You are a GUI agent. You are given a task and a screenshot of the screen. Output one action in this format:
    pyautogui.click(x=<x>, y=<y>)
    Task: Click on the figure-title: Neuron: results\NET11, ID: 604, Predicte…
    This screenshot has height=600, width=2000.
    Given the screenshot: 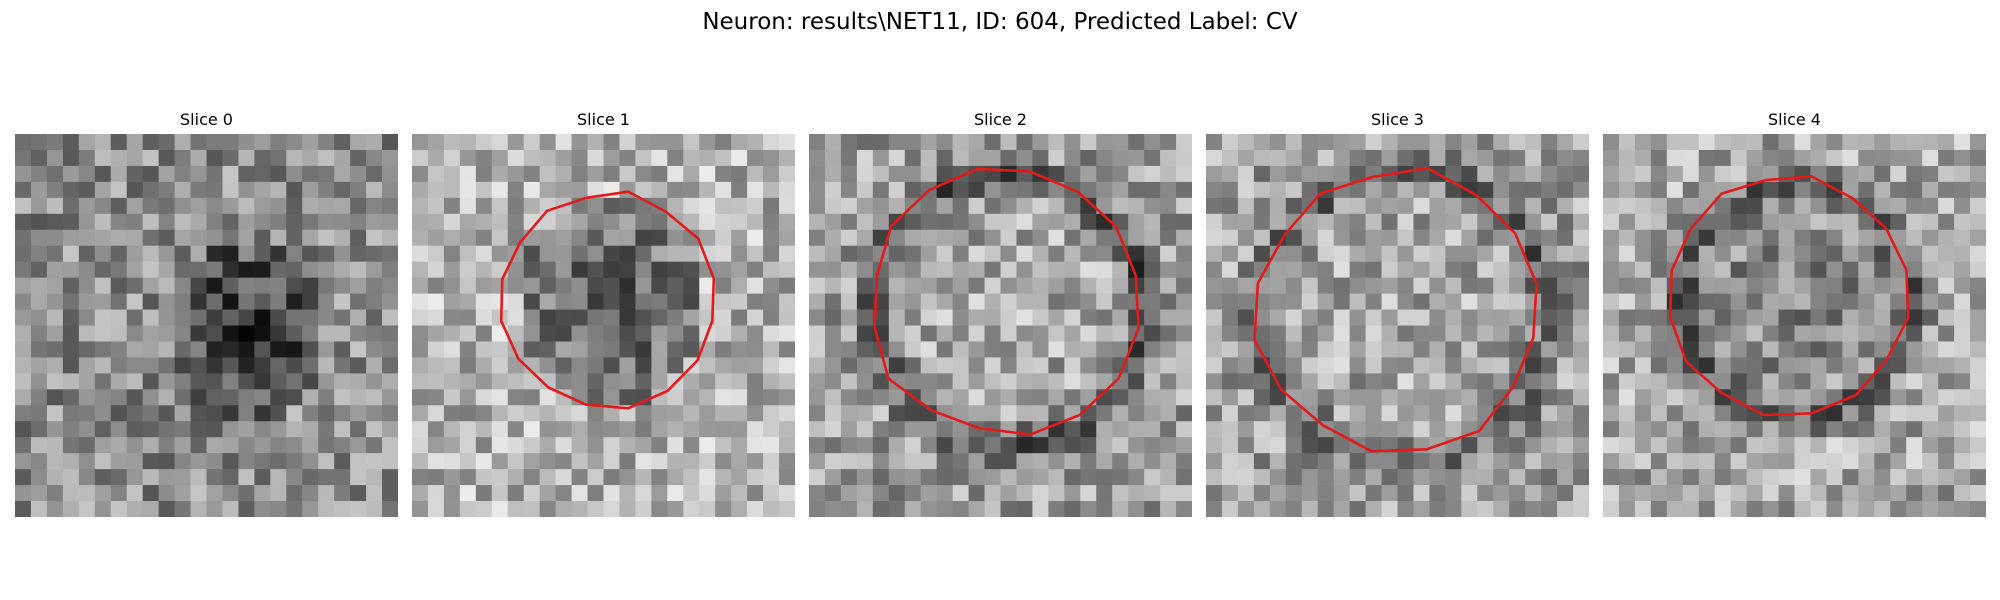 What is the action you would take?
    pyautogui.click(x=1000, y=22)
    